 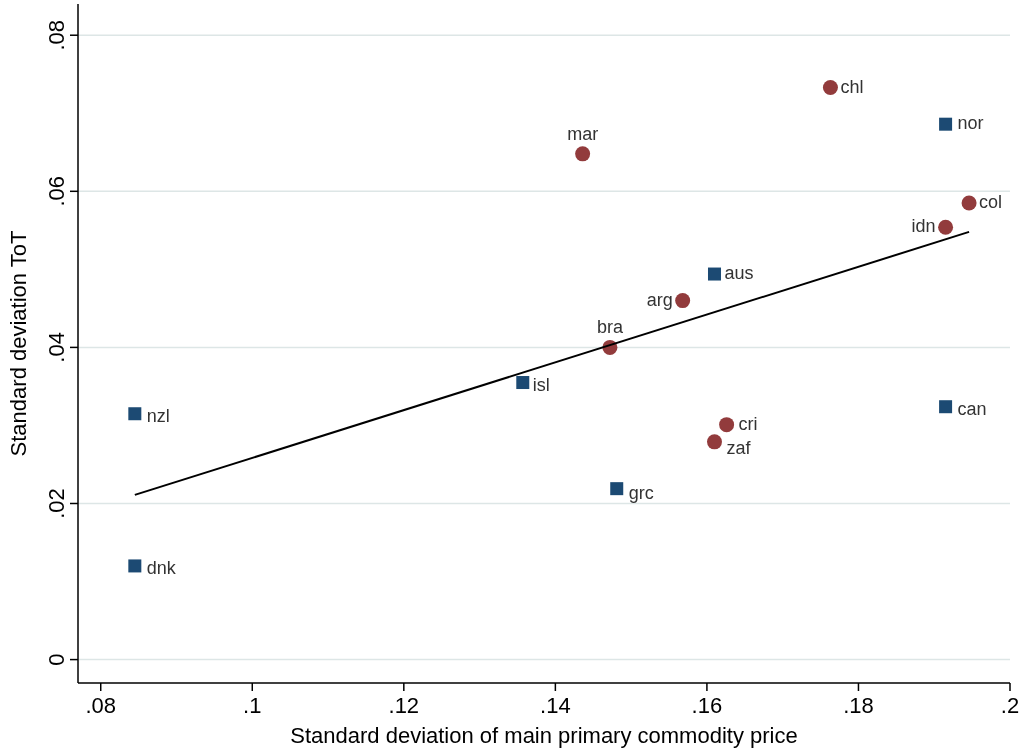 What do you see at coordinates (544, 735) in the screenshot?
I see `x-axis-title: Standard deviation of main primary commodity price` at bounding box center [544, 735].